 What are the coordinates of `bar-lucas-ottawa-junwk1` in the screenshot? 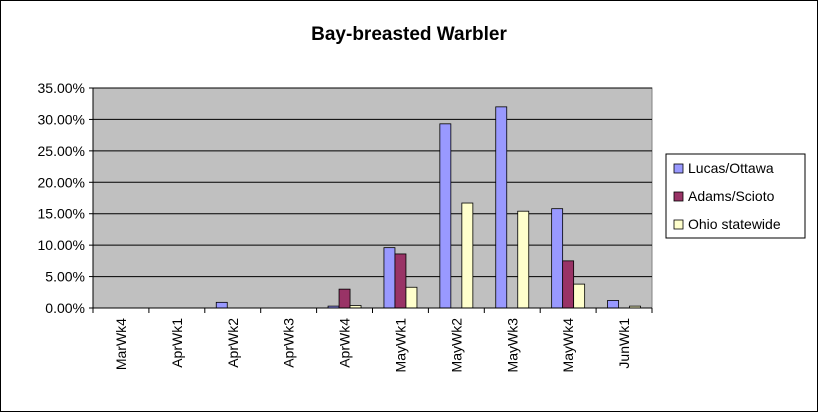 It's located at (613, 304).